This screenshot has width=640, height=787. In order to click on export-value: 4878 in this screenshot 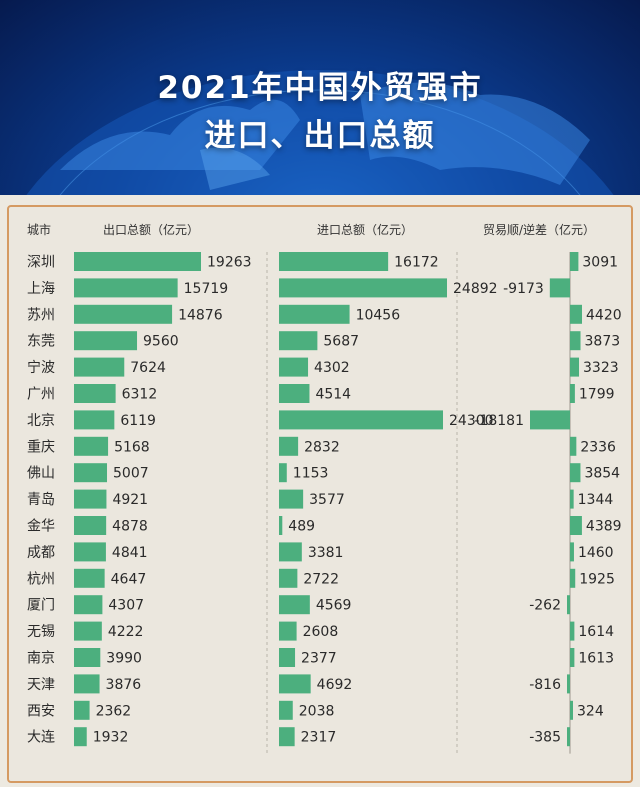, I will do `click(130, 527)`.